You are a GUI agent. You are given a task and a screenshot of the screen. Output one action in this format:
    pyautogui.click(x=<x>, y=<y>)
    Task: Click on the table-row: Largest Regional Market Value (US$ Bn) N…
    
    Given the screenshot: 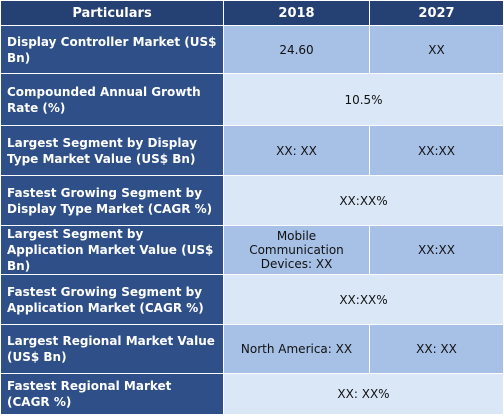 What is the action you would take?
    pyautogui.click(x=252, y=349)
    